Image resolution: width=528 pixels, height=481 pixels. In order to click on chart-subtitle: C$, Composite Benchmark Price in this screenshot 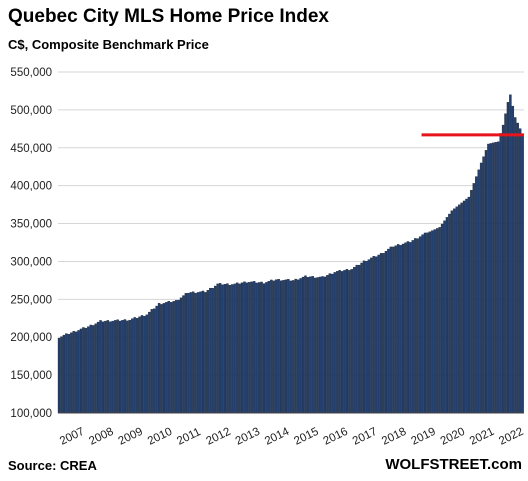, I will do `click(108, 44)`.